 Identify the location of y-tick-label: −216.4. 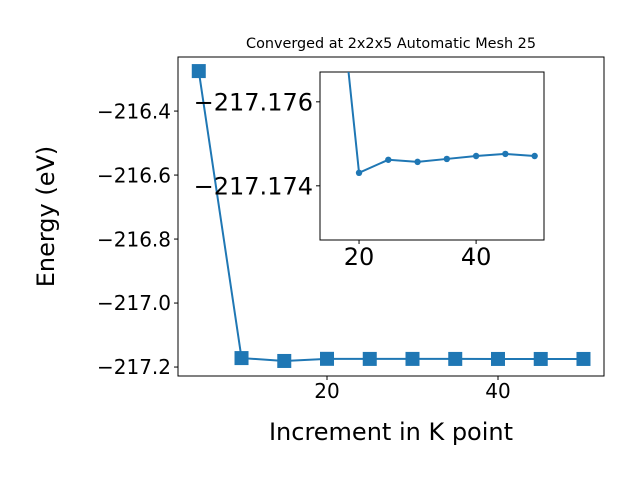
(134, 111).